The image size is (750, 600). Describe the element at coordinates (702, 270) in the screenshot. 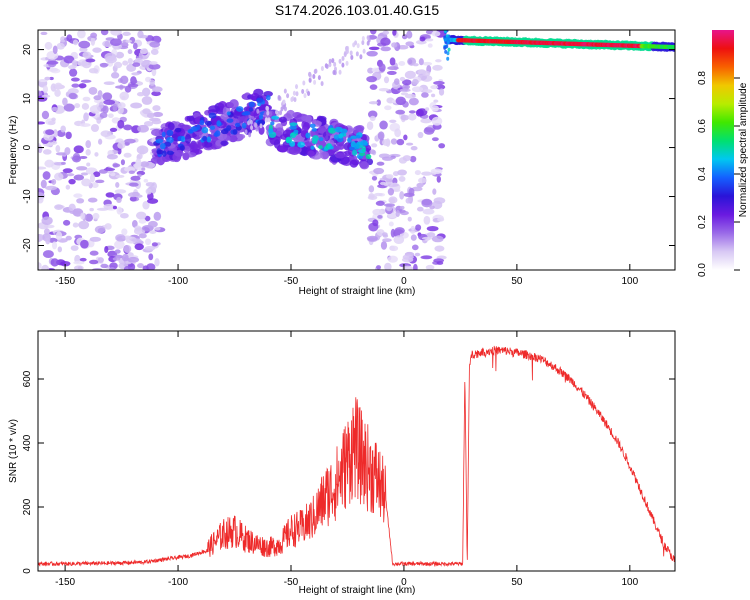

I see `colorbar-tick-label: 0.0` at that location.